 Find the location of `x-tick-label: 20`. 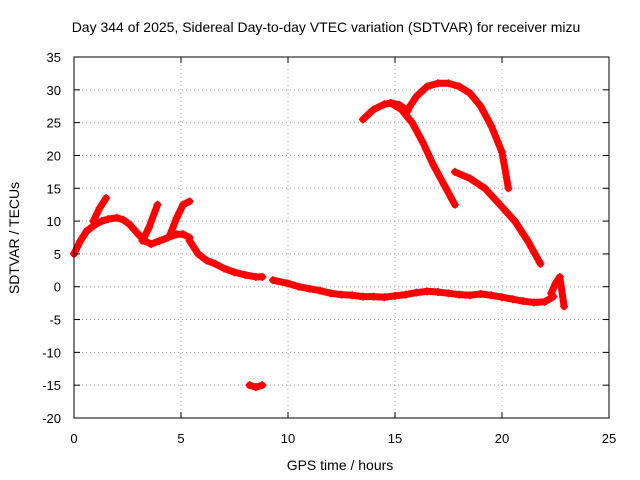

x-tick-label: 20 is located at coordinates (502, 438).